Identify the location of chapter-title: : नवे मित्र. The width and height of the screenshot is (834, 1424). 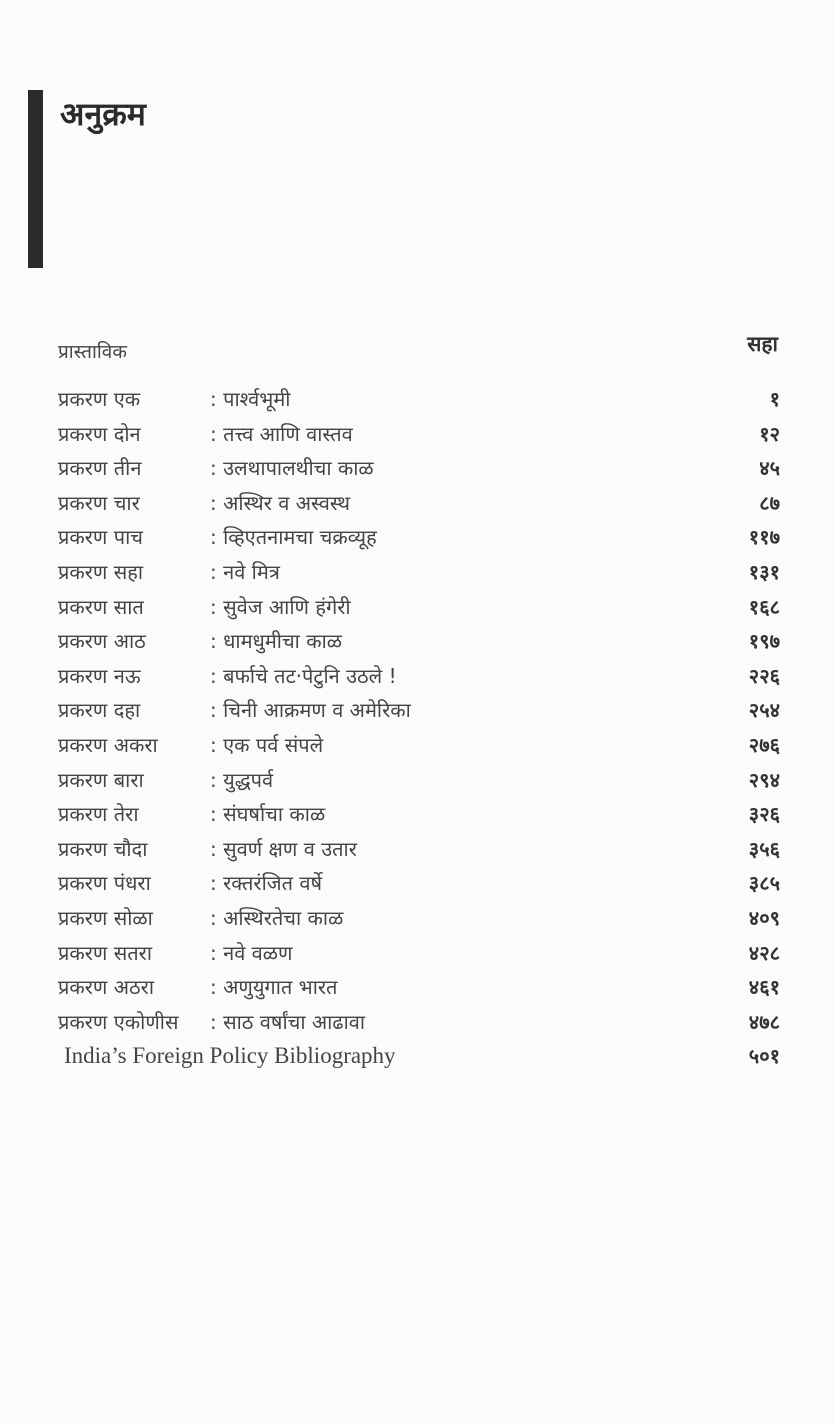
(245, 571).